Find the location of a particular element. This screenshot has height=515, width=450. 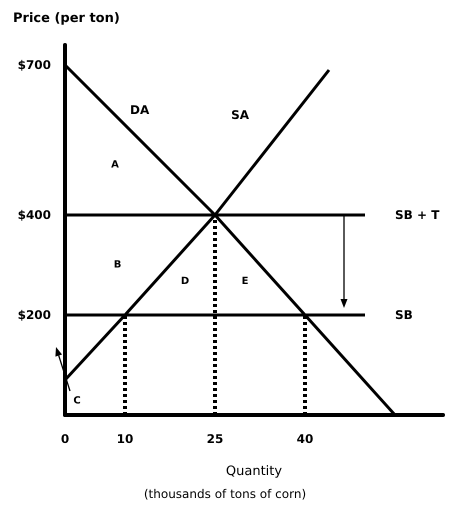

x-axis-title: Quantity is located at coordinates (254, 471).